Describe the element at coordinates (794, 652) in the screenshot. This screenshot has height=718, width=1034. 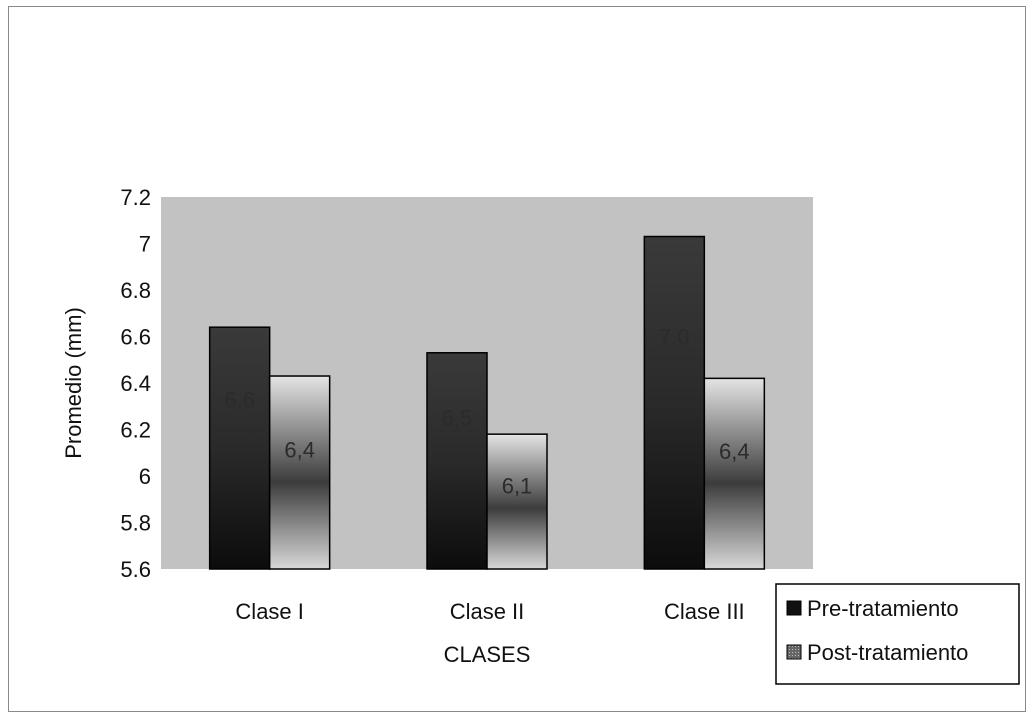
I see `legend-swatch-post-tratamiento` at that location.